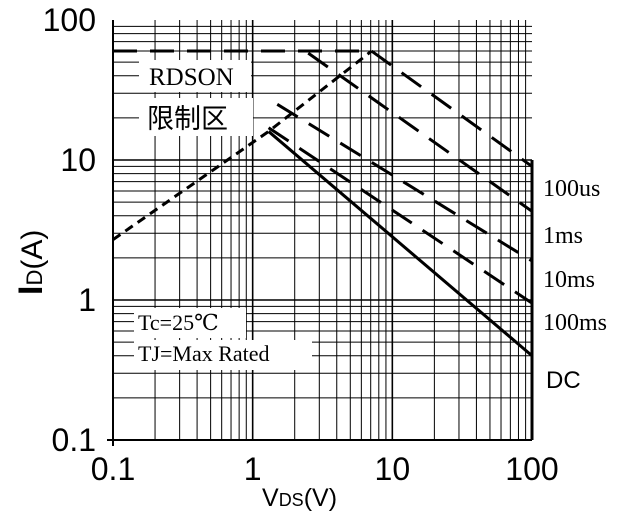 The image size is (621, 513). I want to click on y-axis-label-sub: D, so click(34, 278).